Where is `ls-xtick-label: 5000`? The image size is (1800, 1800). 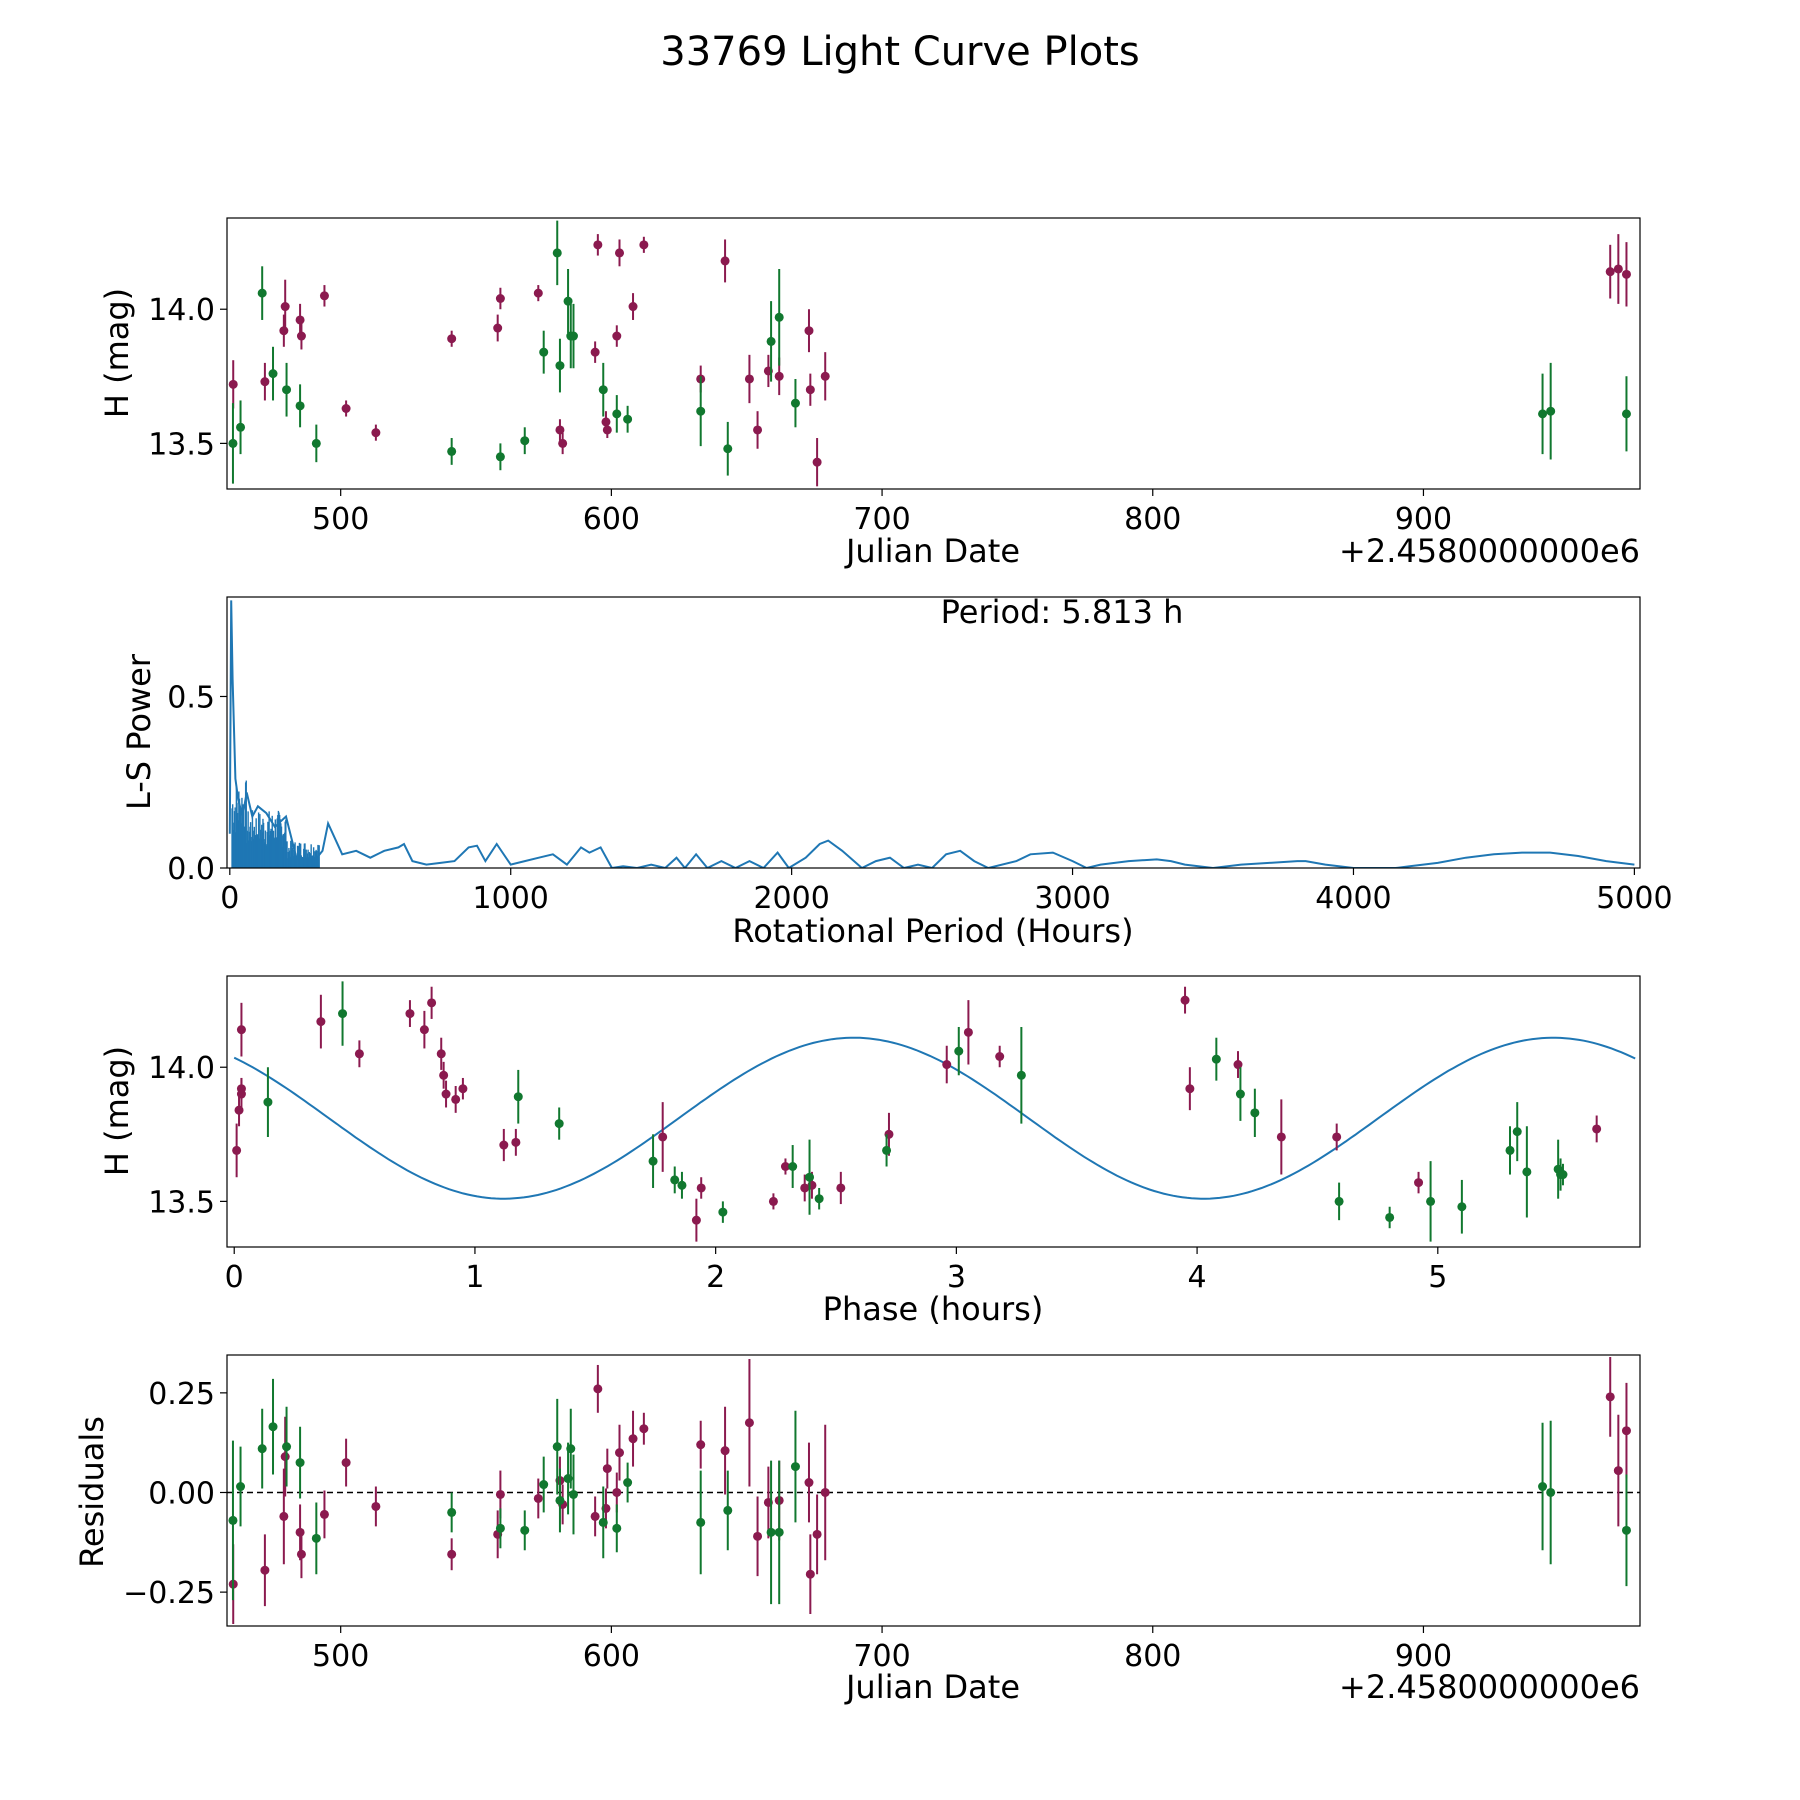
ls-xtick-label: 5000 is located at coordinates (1634, 898).